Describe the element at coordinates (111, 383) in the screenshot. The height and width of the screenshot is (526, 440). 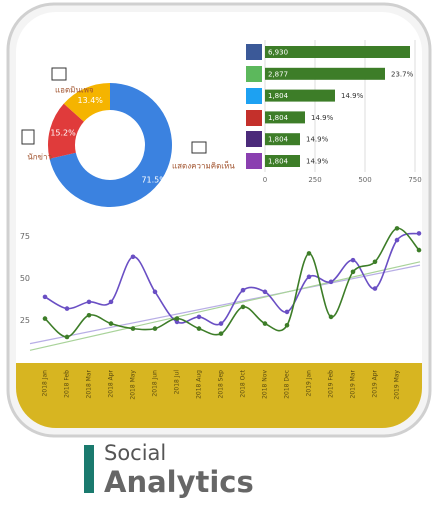
I see `x-tick-label: 2018 Apr` at that location.